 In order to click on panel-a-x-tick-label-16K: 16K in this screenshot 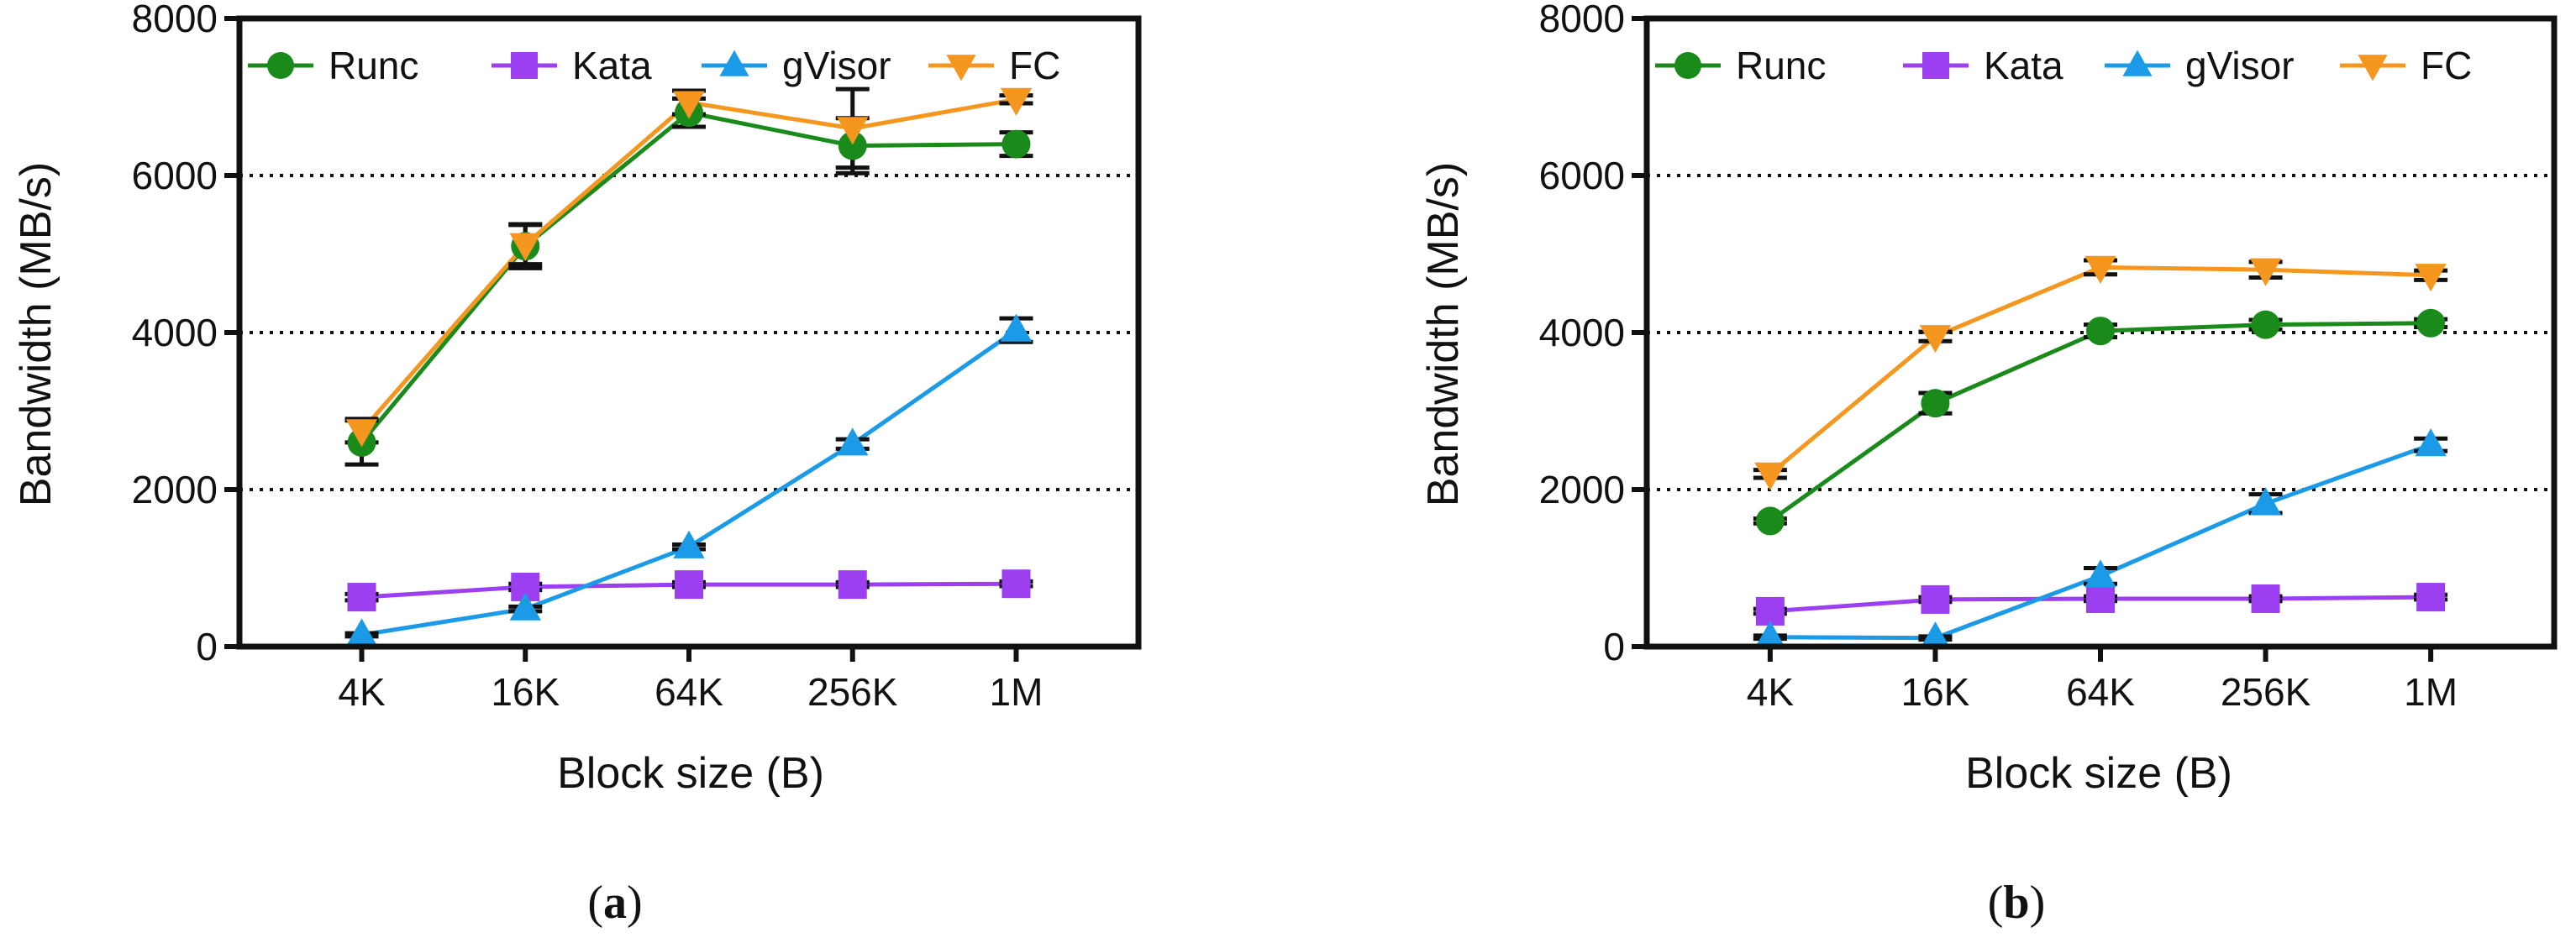, I will do `click(525, 692)`.